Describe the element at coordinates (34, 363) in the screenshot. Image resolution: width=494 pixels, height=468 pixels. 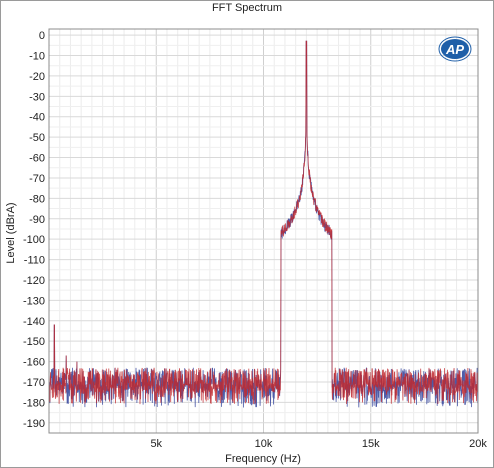
I see `y-tick-label: -160` at that location.